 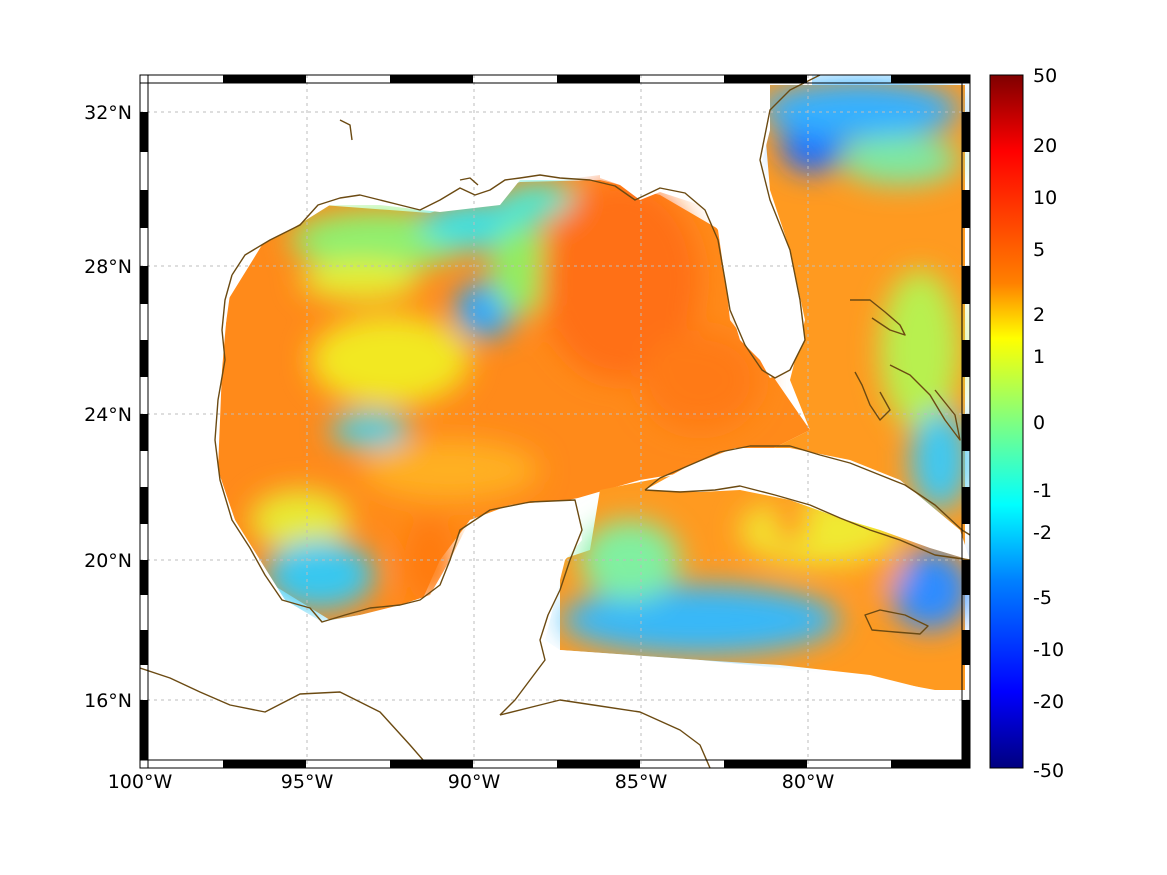 What do you see at coordinates (1042, 533) in the screenshot?
I see `colorbar-tick-label: -2` at bounding box center [1042, 533].